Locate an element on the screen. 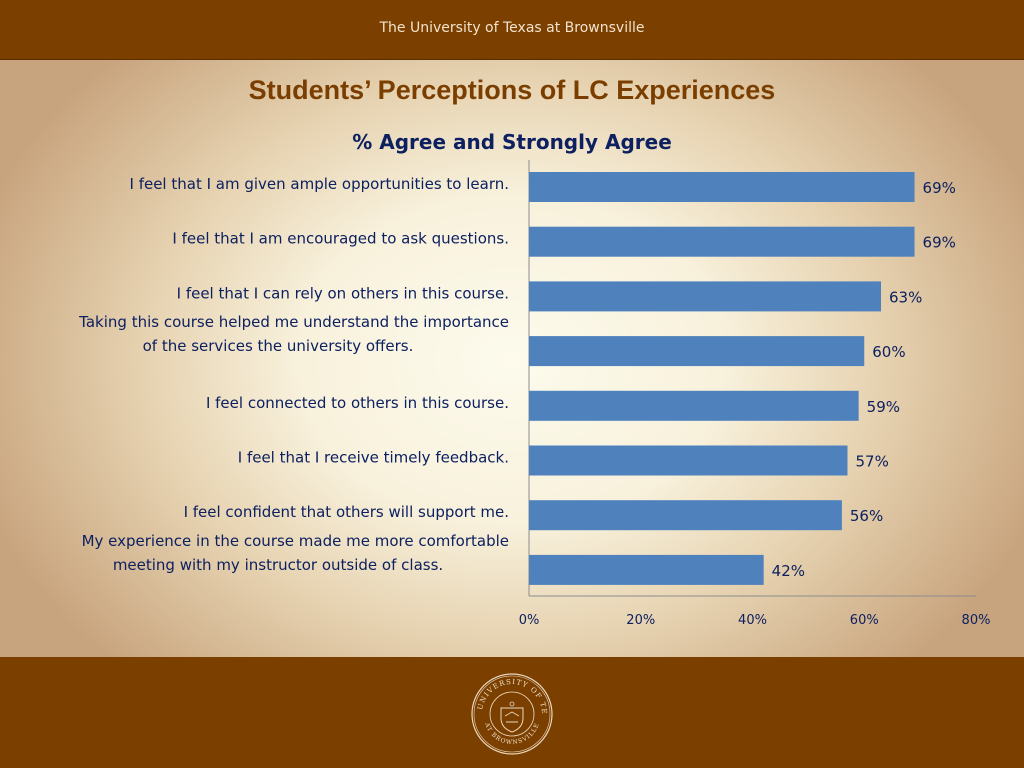  slide-title: Students’ Perceptions of LC Experiences is located at coordinates (512, 90).